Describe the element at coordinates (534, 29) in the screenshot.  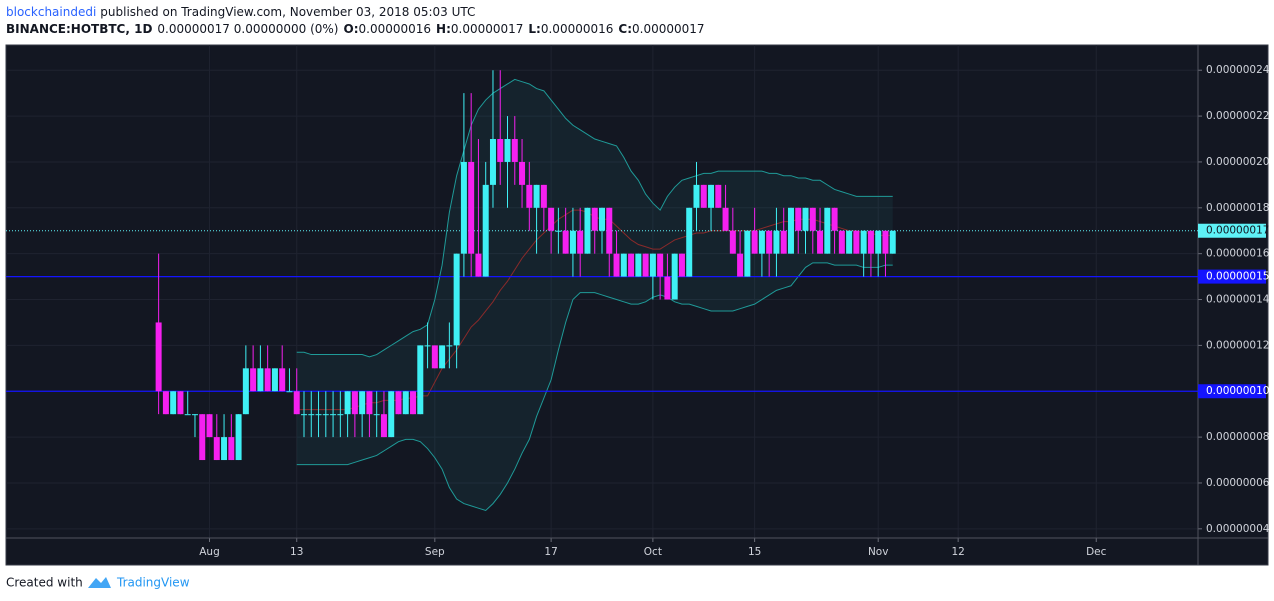
I see `ohlc-label: L:` at that location.